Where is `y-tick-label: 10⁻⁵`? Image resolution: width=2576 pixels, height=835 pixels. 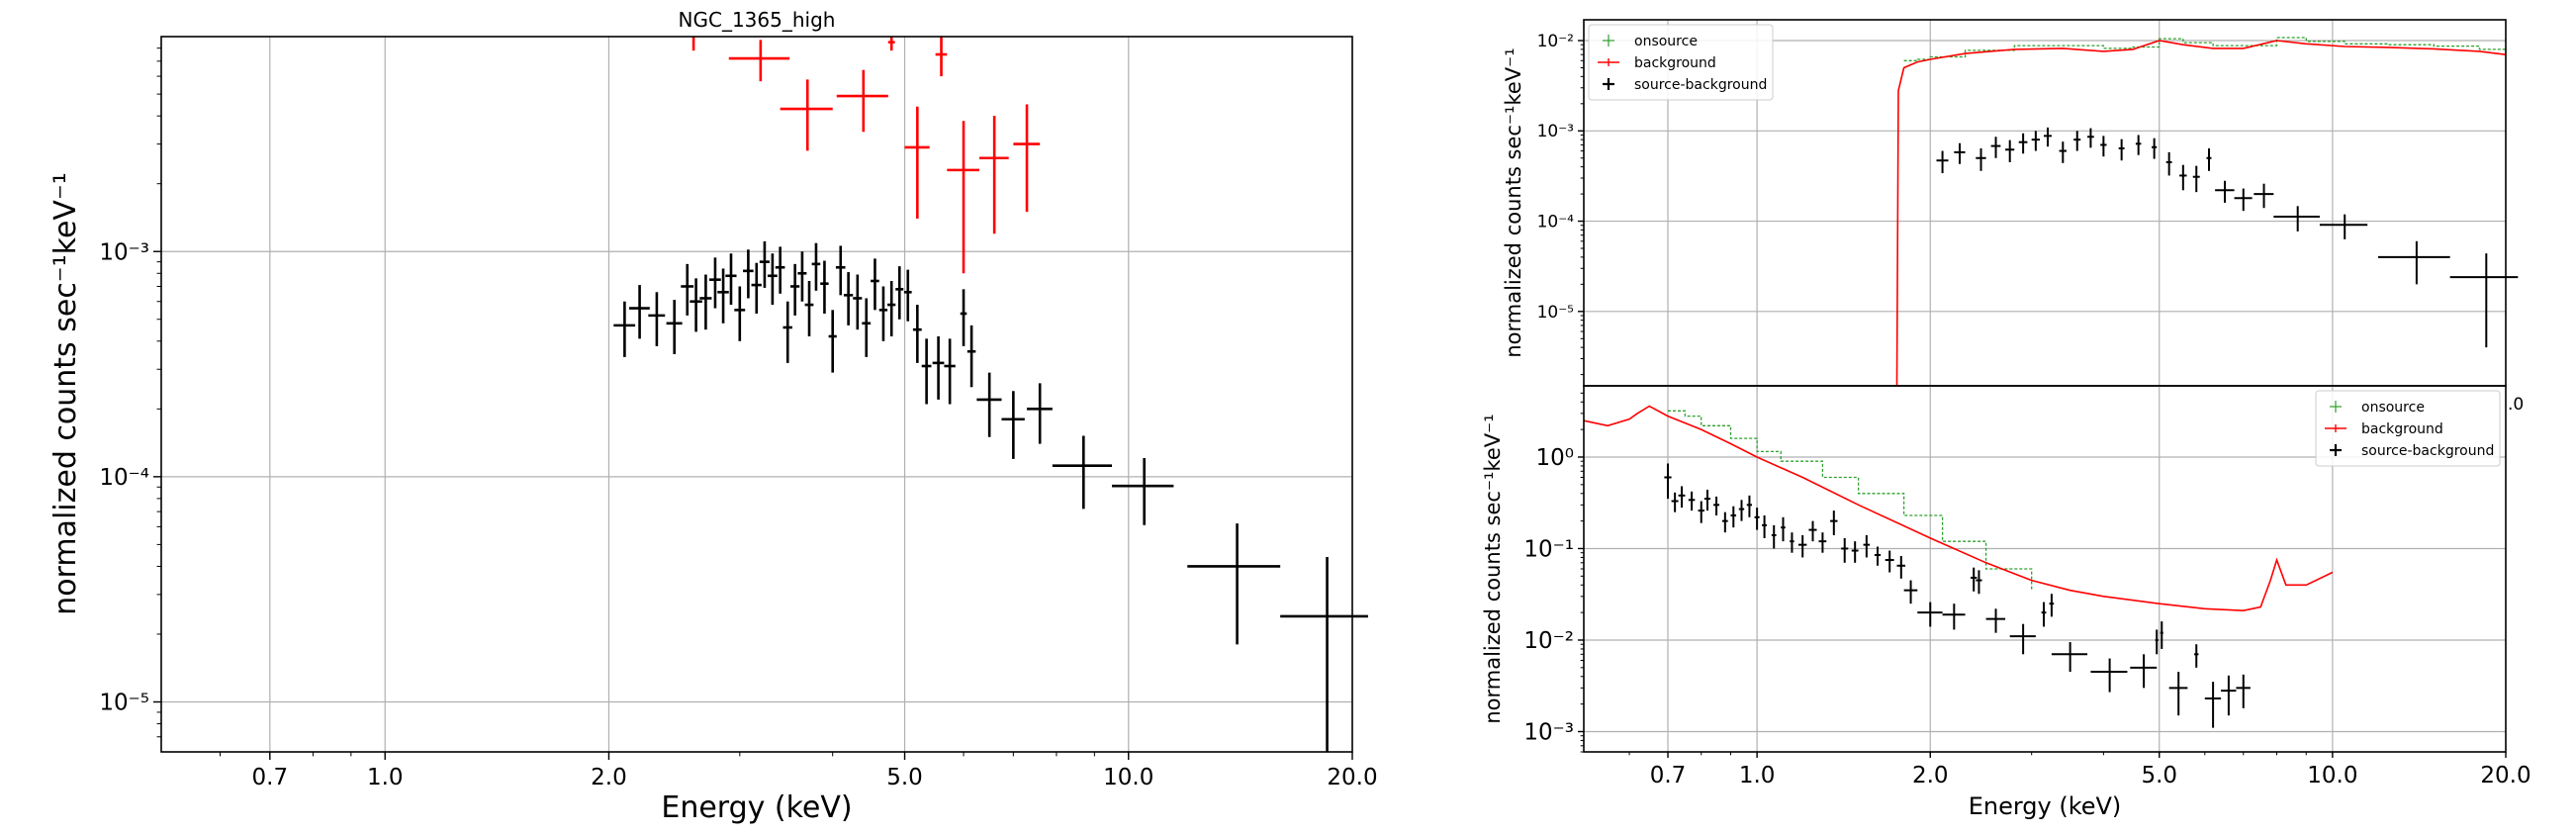 y-tick-label: 10⁻⁵ is located at coordinates (124, 703).